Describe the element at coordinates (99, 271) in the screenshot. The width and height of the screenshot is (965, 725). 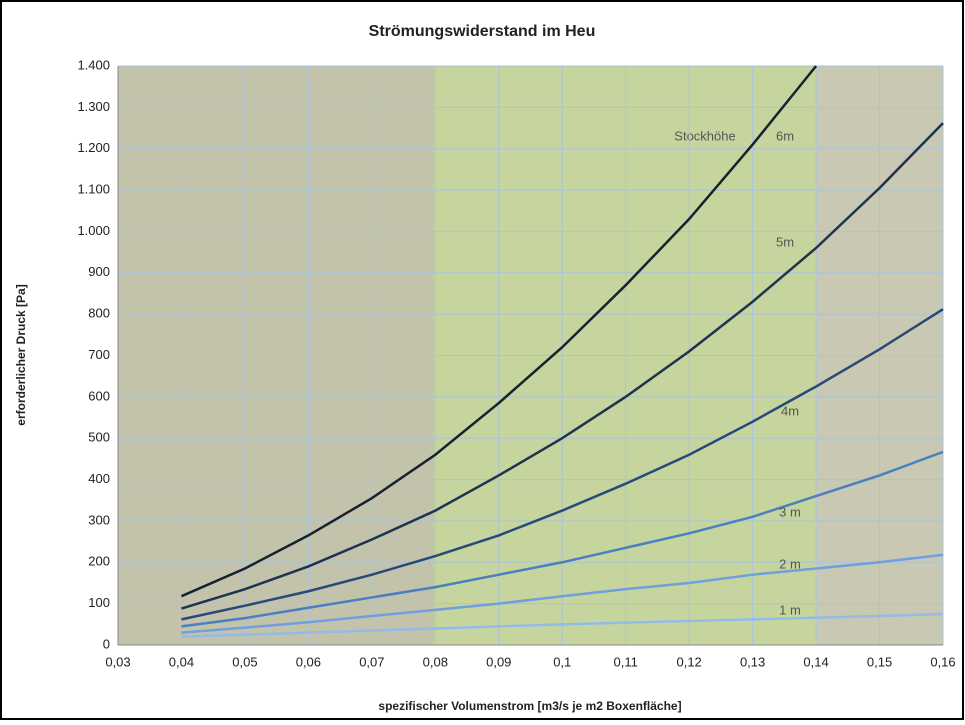
I see `y-tick-label: 900` at that location.